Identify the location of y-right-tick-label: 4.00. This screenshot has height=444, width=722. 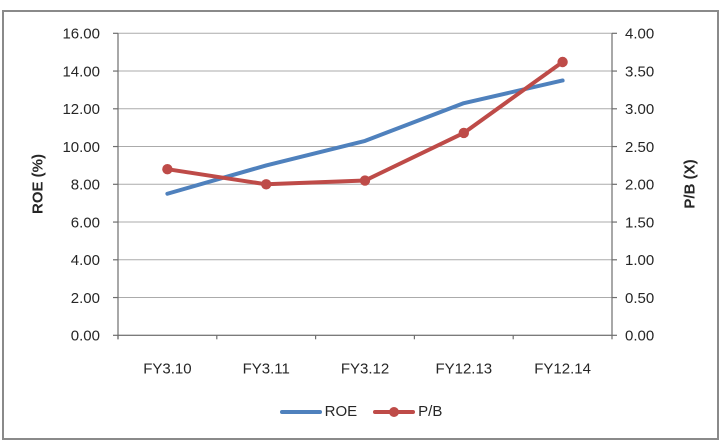
(639, 34).